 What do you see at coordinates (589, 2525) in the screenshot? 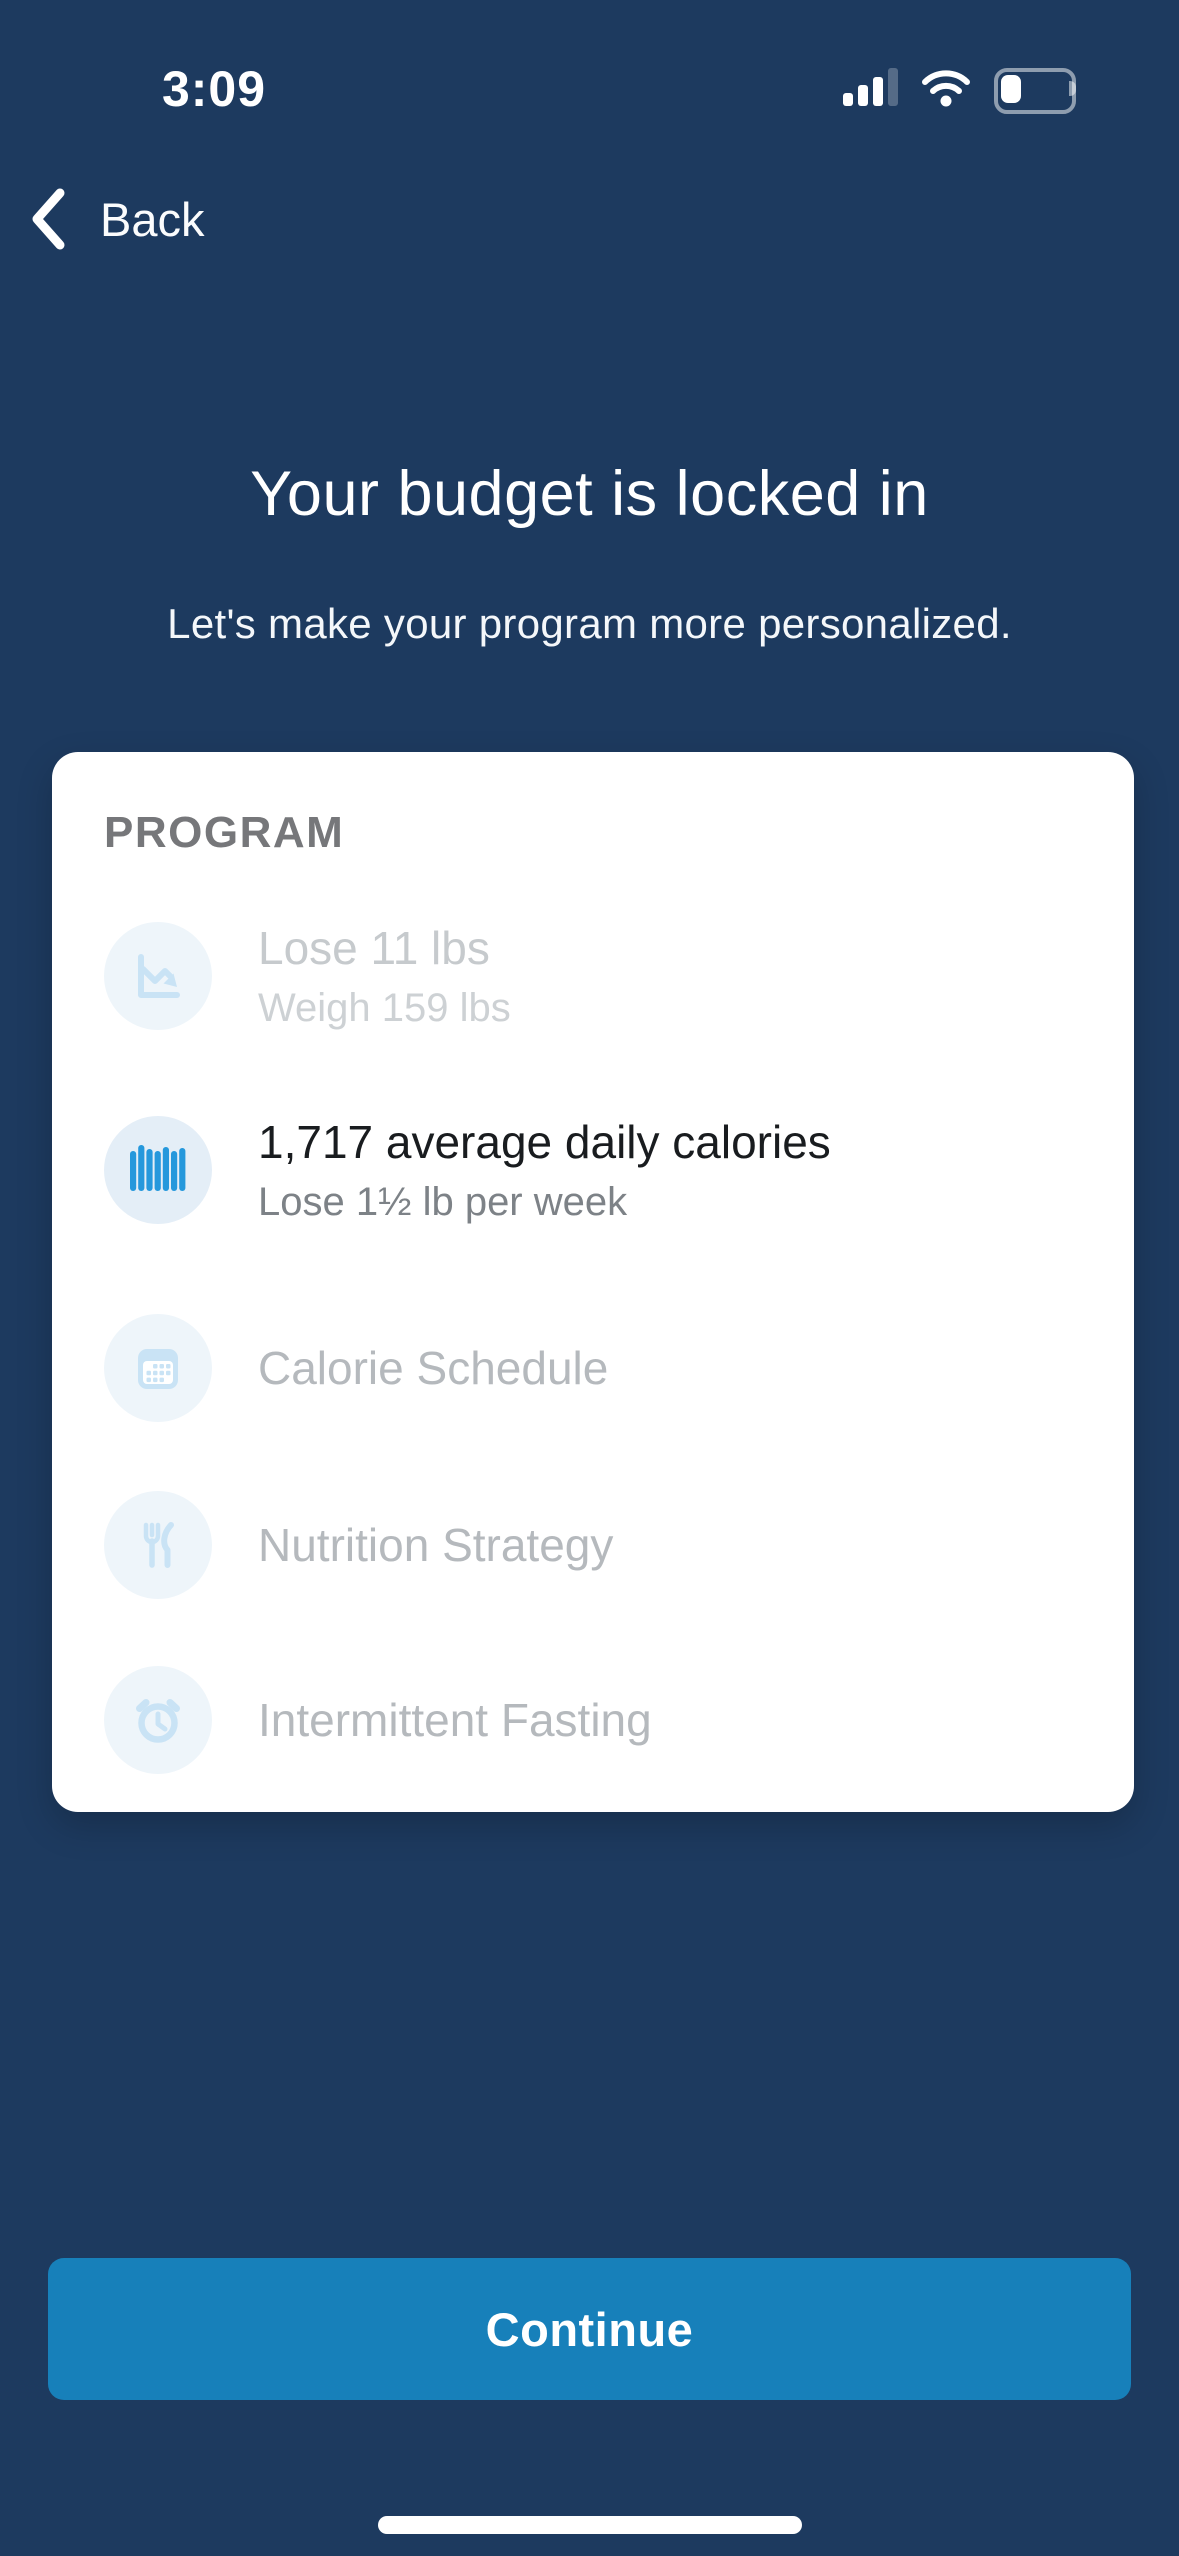
I see `home-indicator` at bounding box center [589, 2525].